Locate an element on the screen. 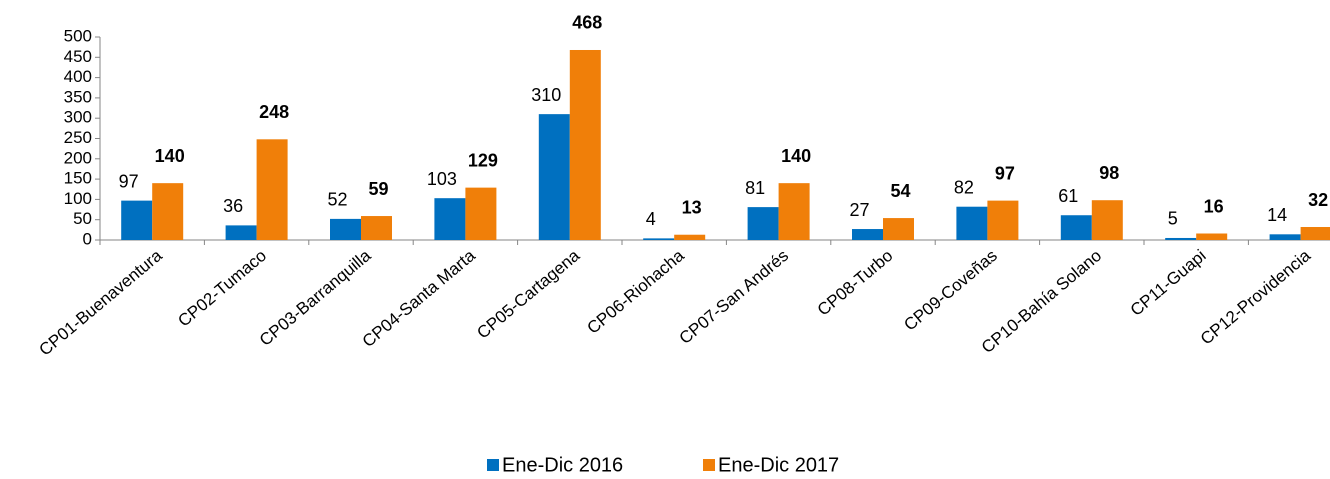  y-tick-label: 50 is located at coordinates (82, 218).